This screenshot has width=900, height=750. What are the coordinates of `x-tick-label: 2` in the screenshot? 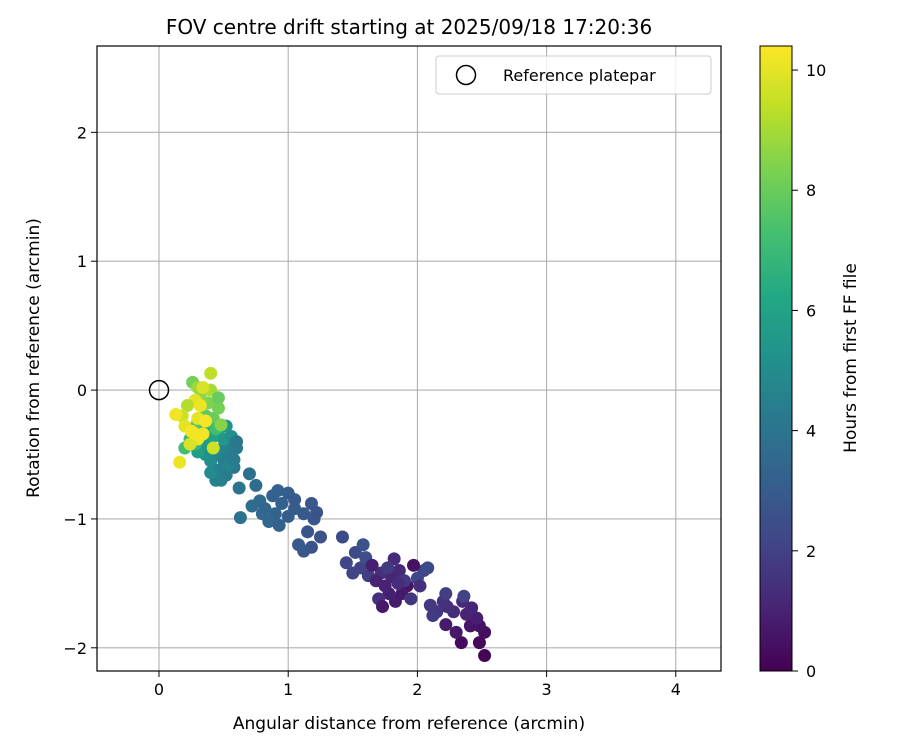 It's located at (417, 689).